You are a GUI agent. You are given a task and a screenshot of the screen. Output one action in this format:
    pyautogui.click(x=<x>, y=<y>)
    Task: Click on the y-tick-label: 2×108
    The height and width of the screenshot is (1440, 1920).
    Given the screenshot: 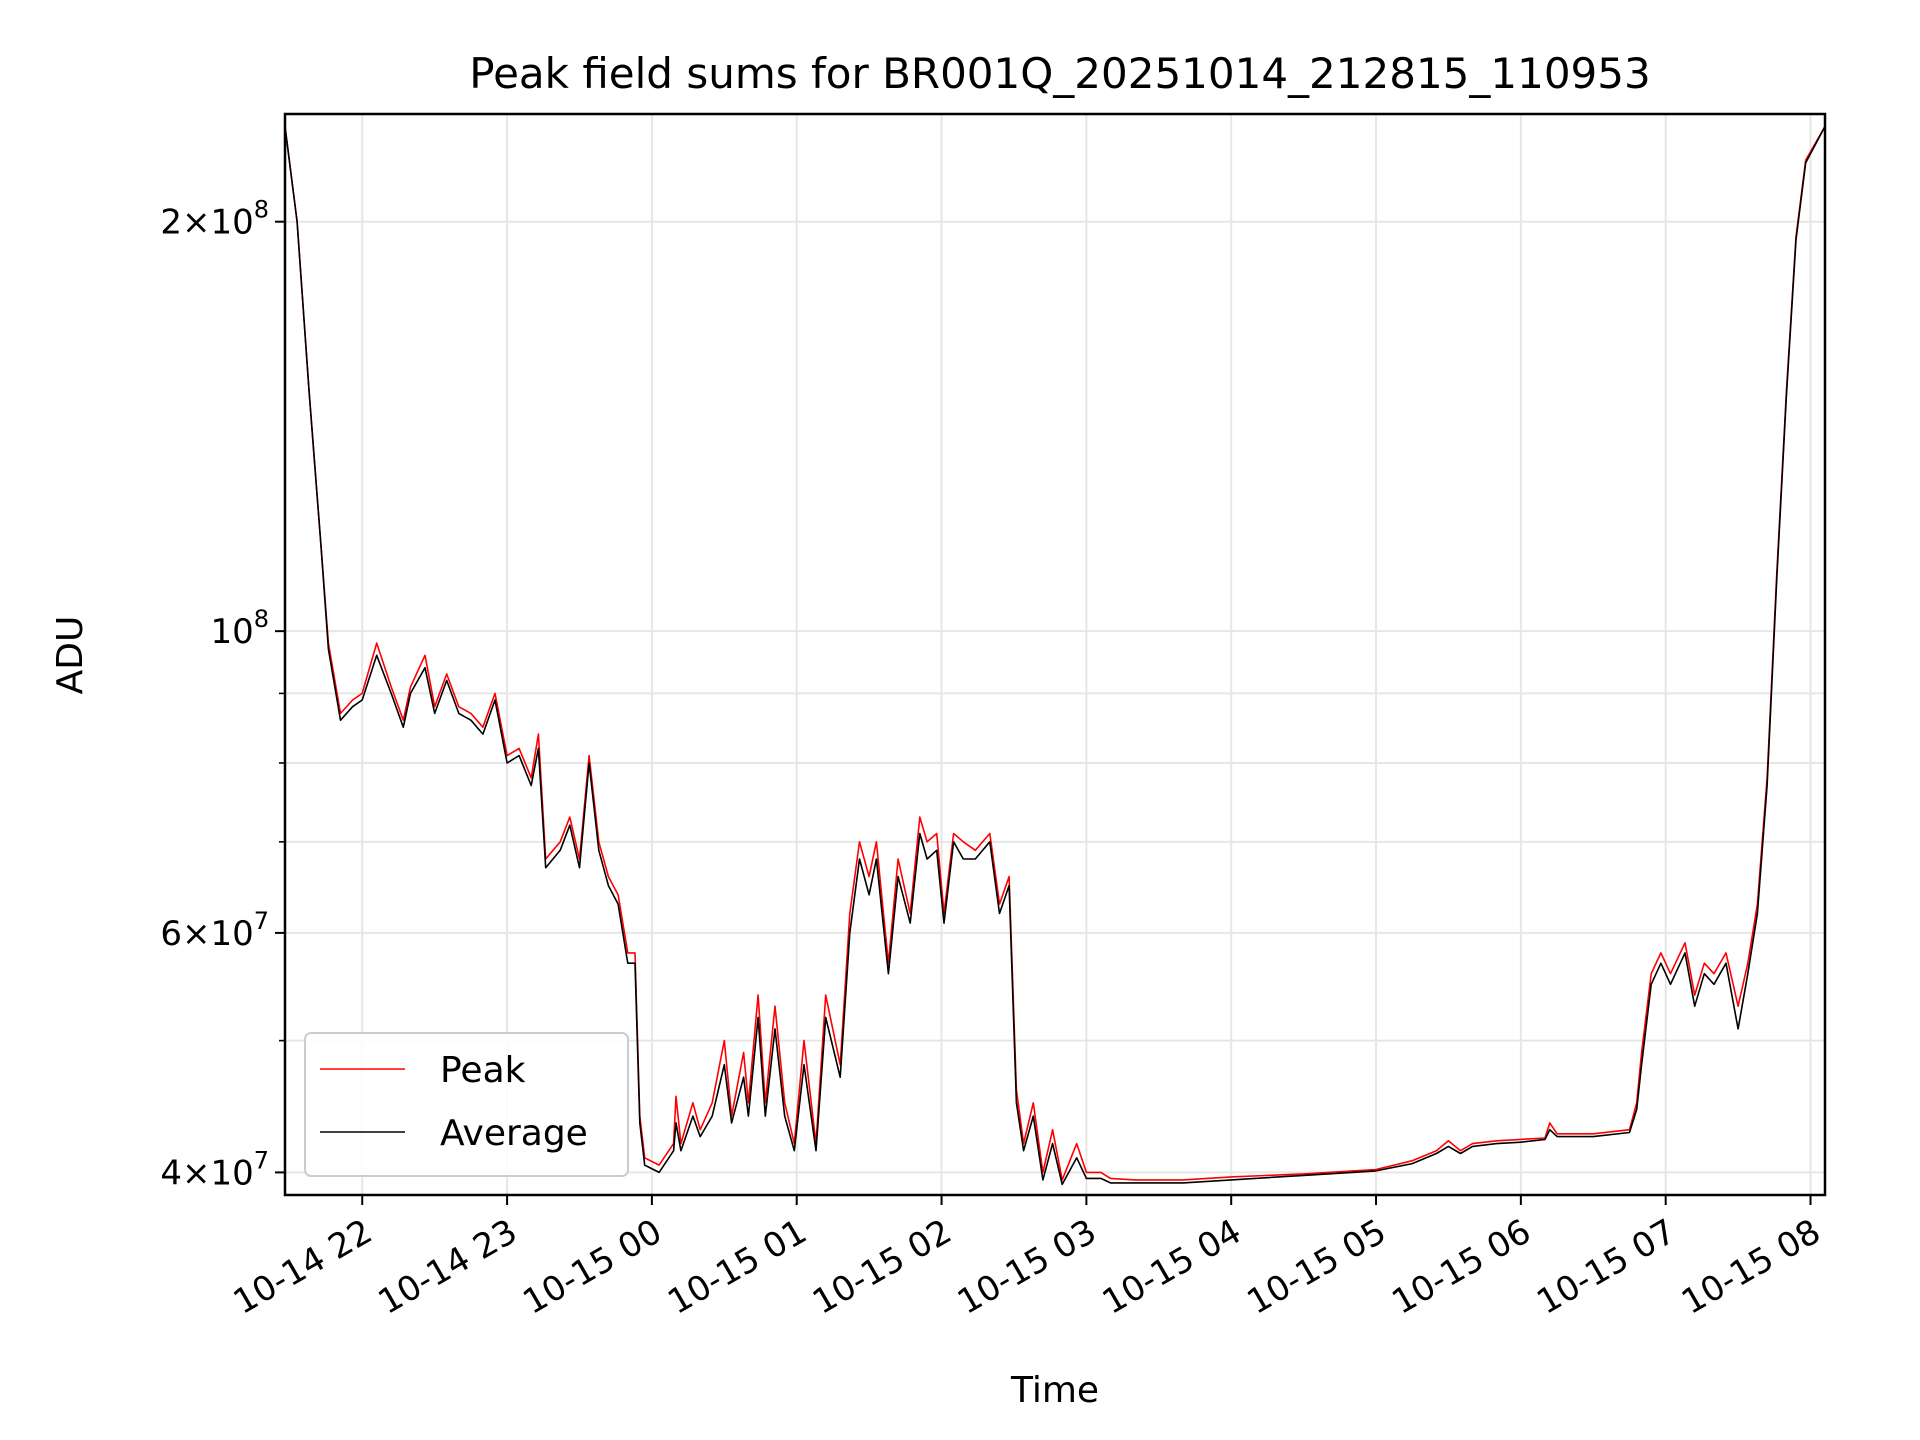 What is the action you would take?
    pyautogui.click(x=214, y=219)
    